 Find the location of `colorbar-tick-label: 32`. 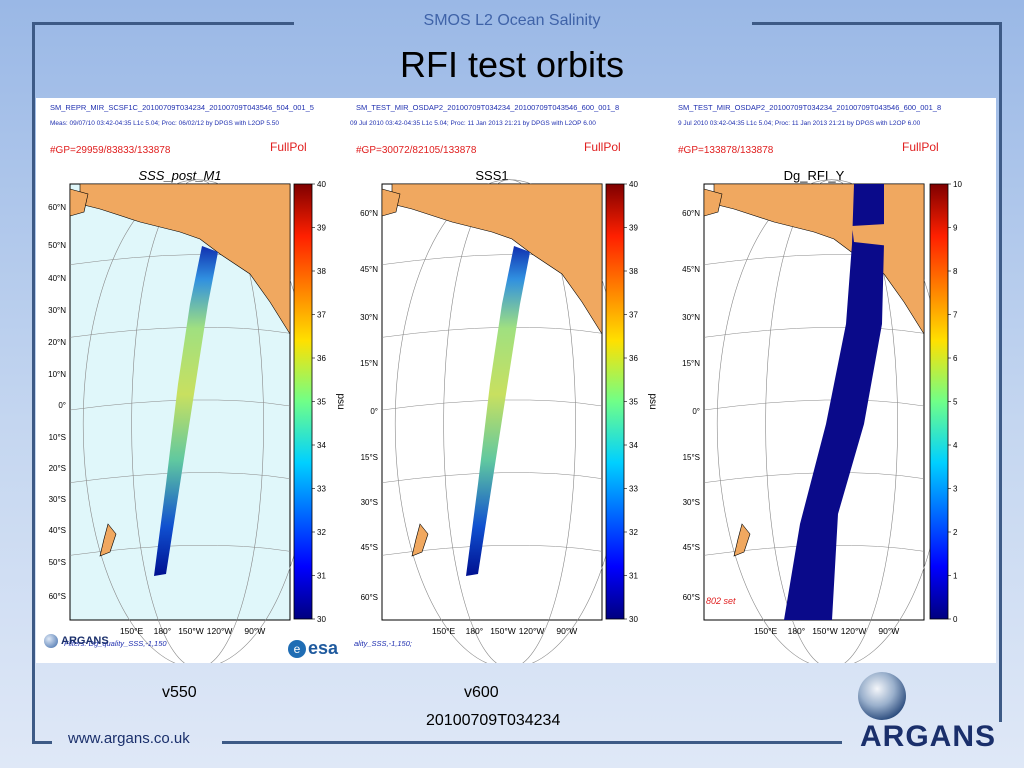

colorbar-tick-label: 32 is located at coordinates (633, 532).